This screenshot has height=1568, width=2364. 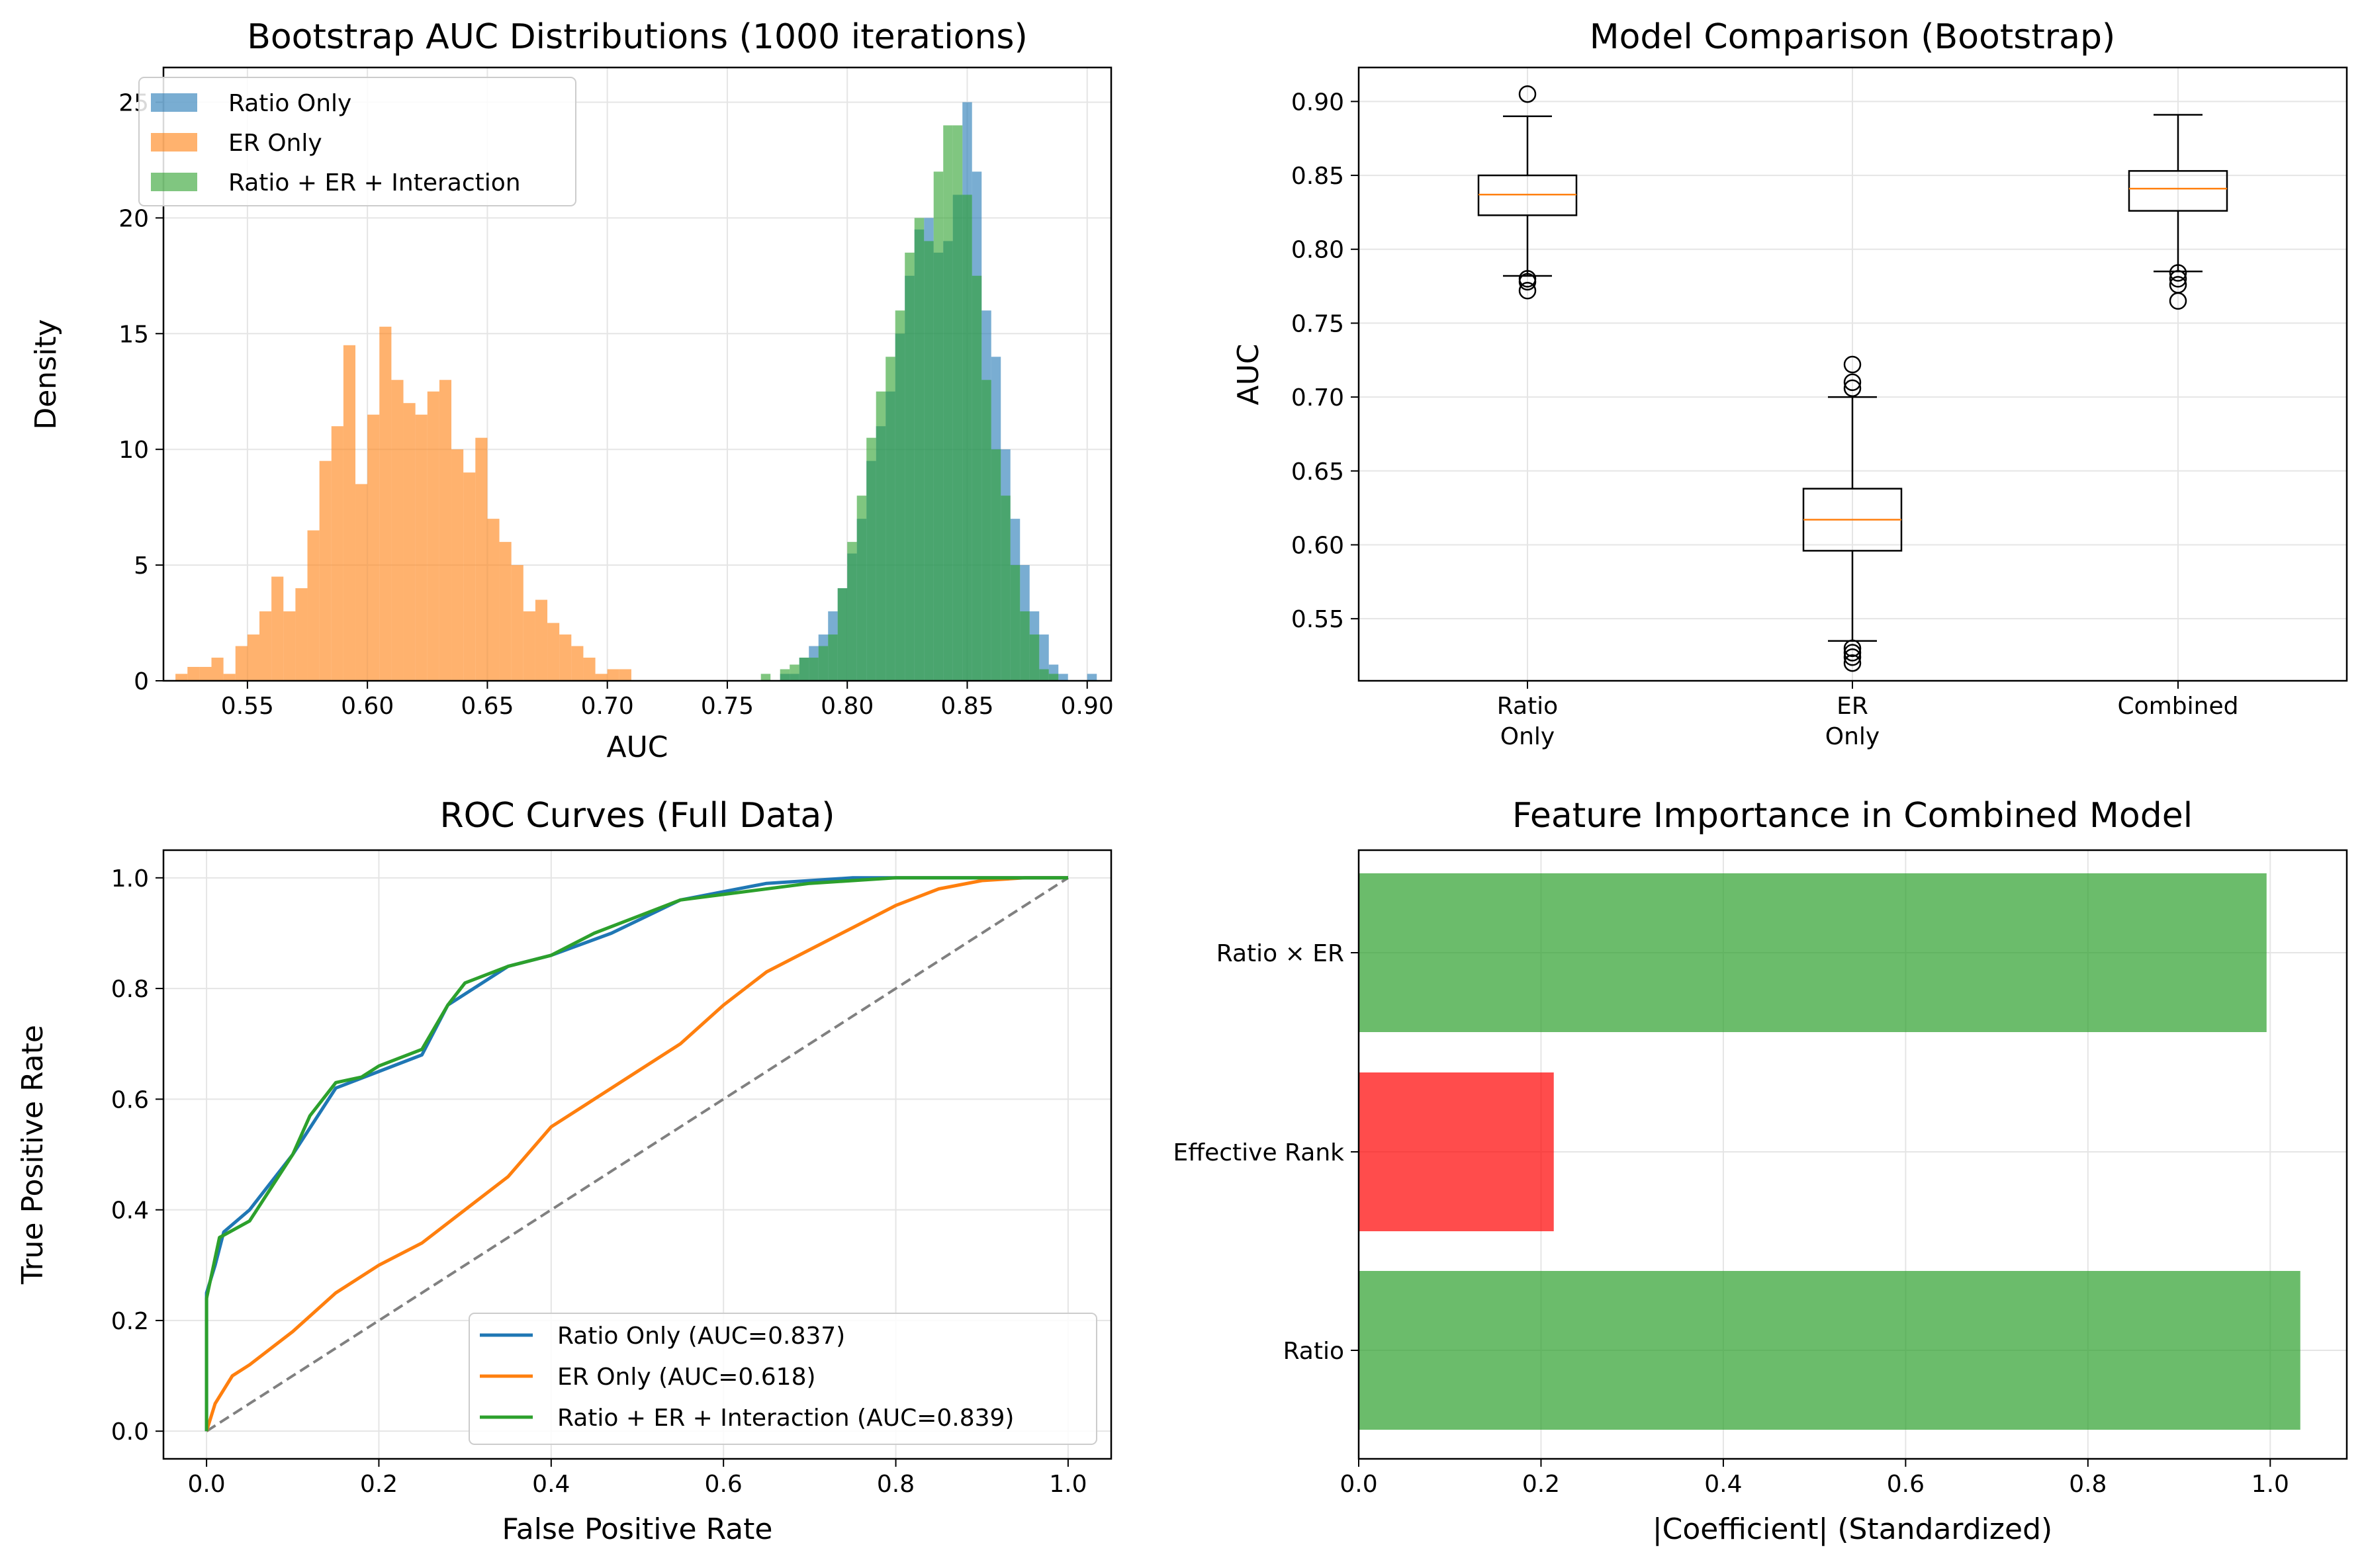 What do you see at coordinates (2088, 1485) in the screenshot?
I see `x-tick-label: 0.8` at bounding box center [2088, 1485].